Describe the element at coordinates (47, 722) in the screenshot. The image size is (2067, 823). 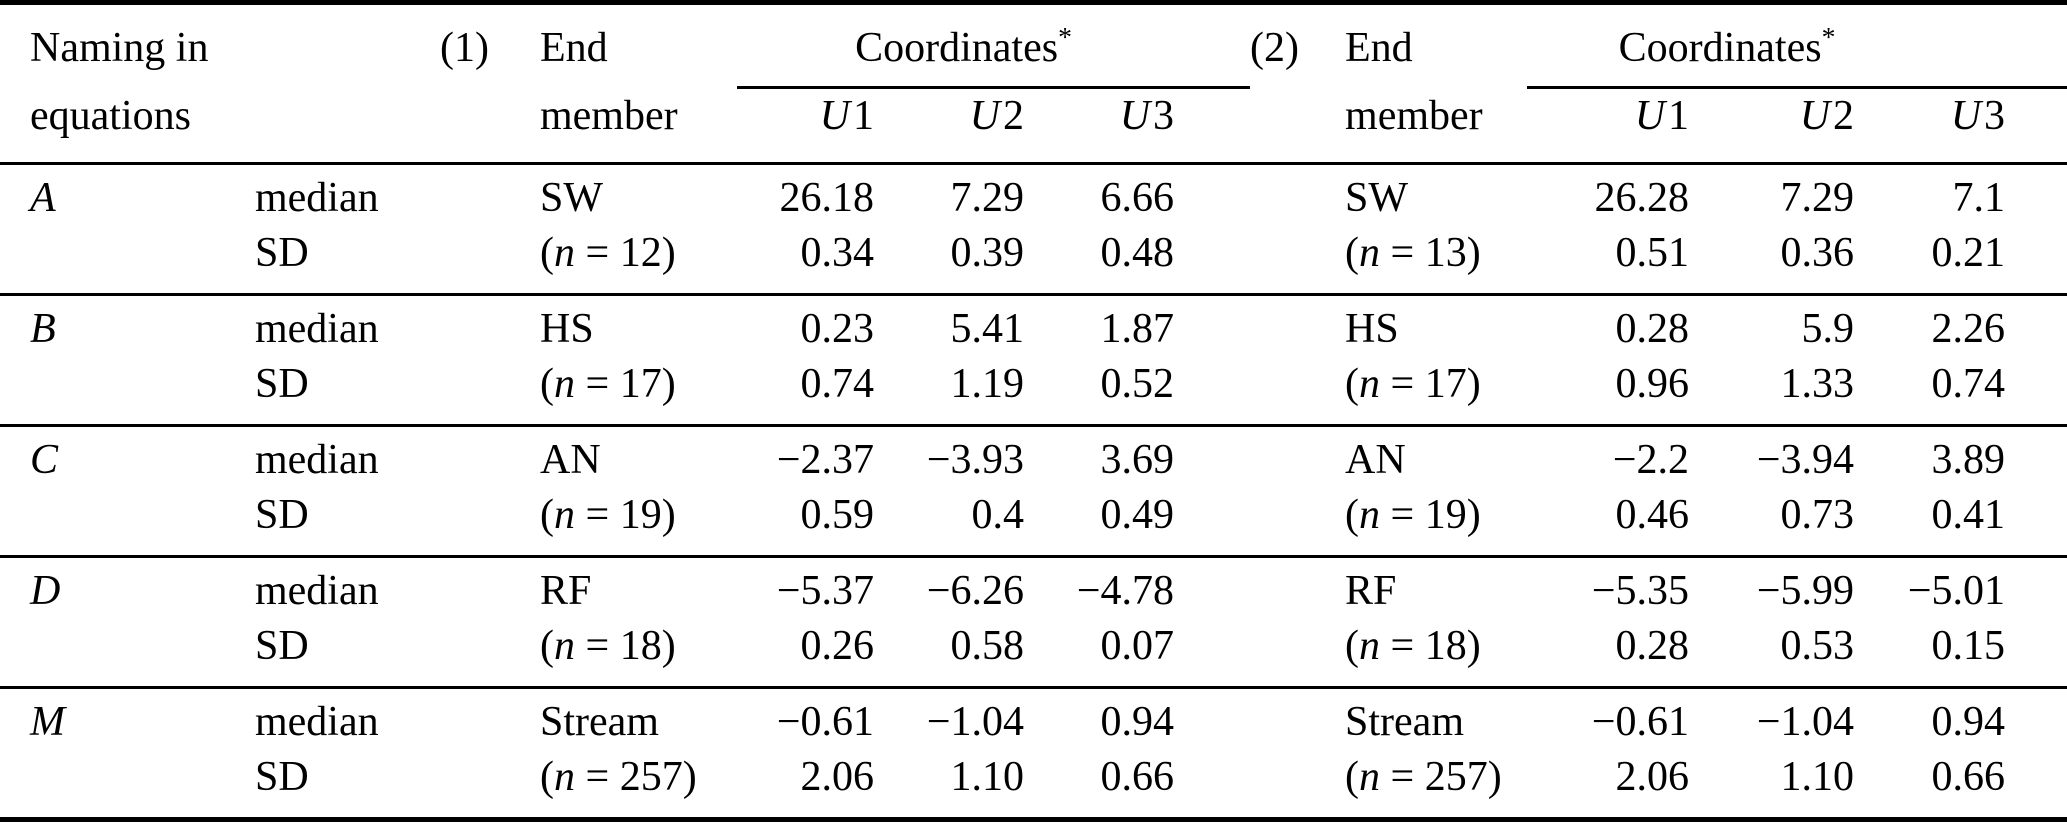
I see `equation-letter: M` at that location.